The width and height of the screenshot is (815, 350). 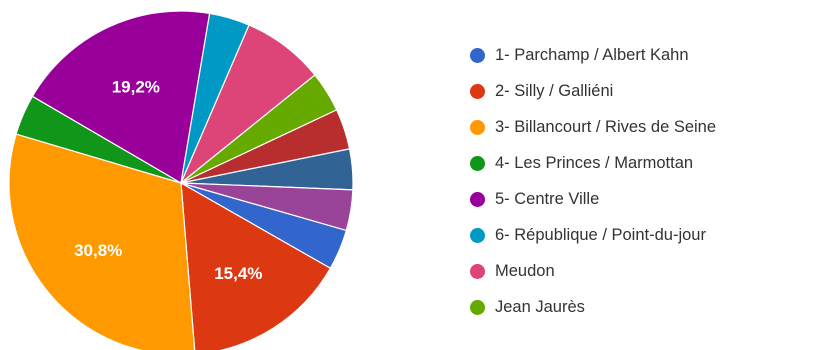 I want to click on slice-data-label: 19,2%, so click(x=136, y=86).